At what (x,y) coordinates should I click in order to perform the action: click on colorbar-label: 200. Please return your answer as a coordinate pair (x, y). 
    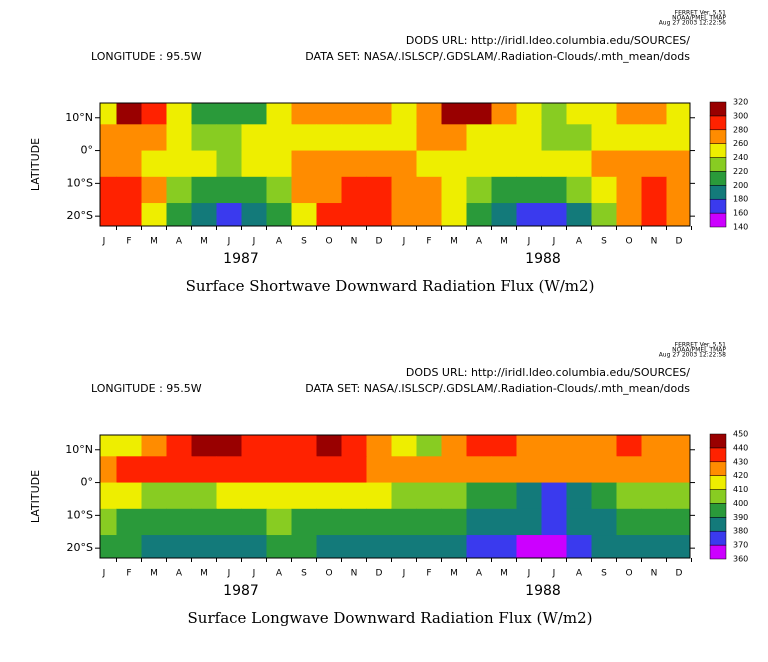
    Looking at the image, I should click on (740, 185).